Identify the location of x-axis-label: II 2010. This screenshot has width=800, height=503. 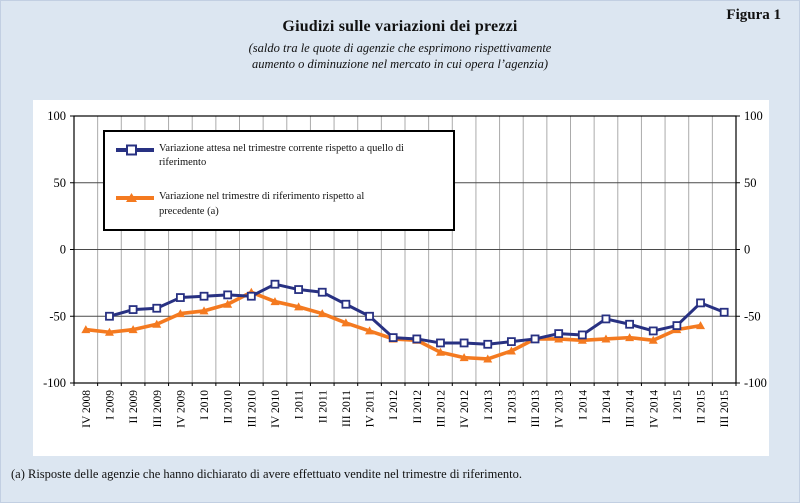
(229, 407).